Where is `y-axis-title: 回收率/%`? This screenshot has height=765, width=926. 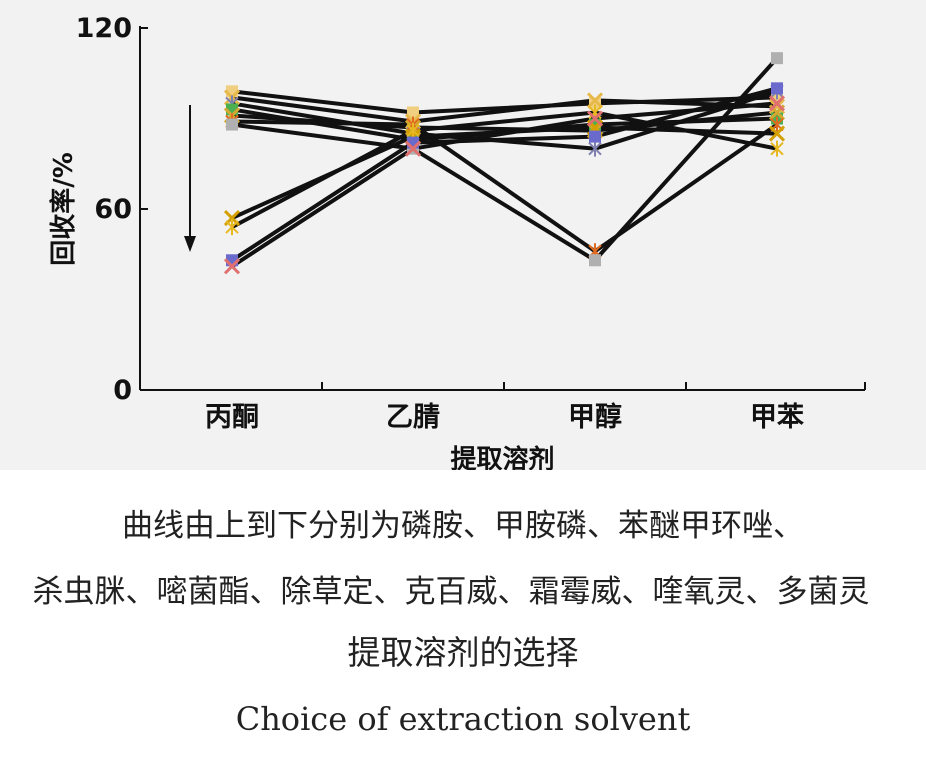
y-axis-title: 回收率/% is located at coordinates (63, 209).